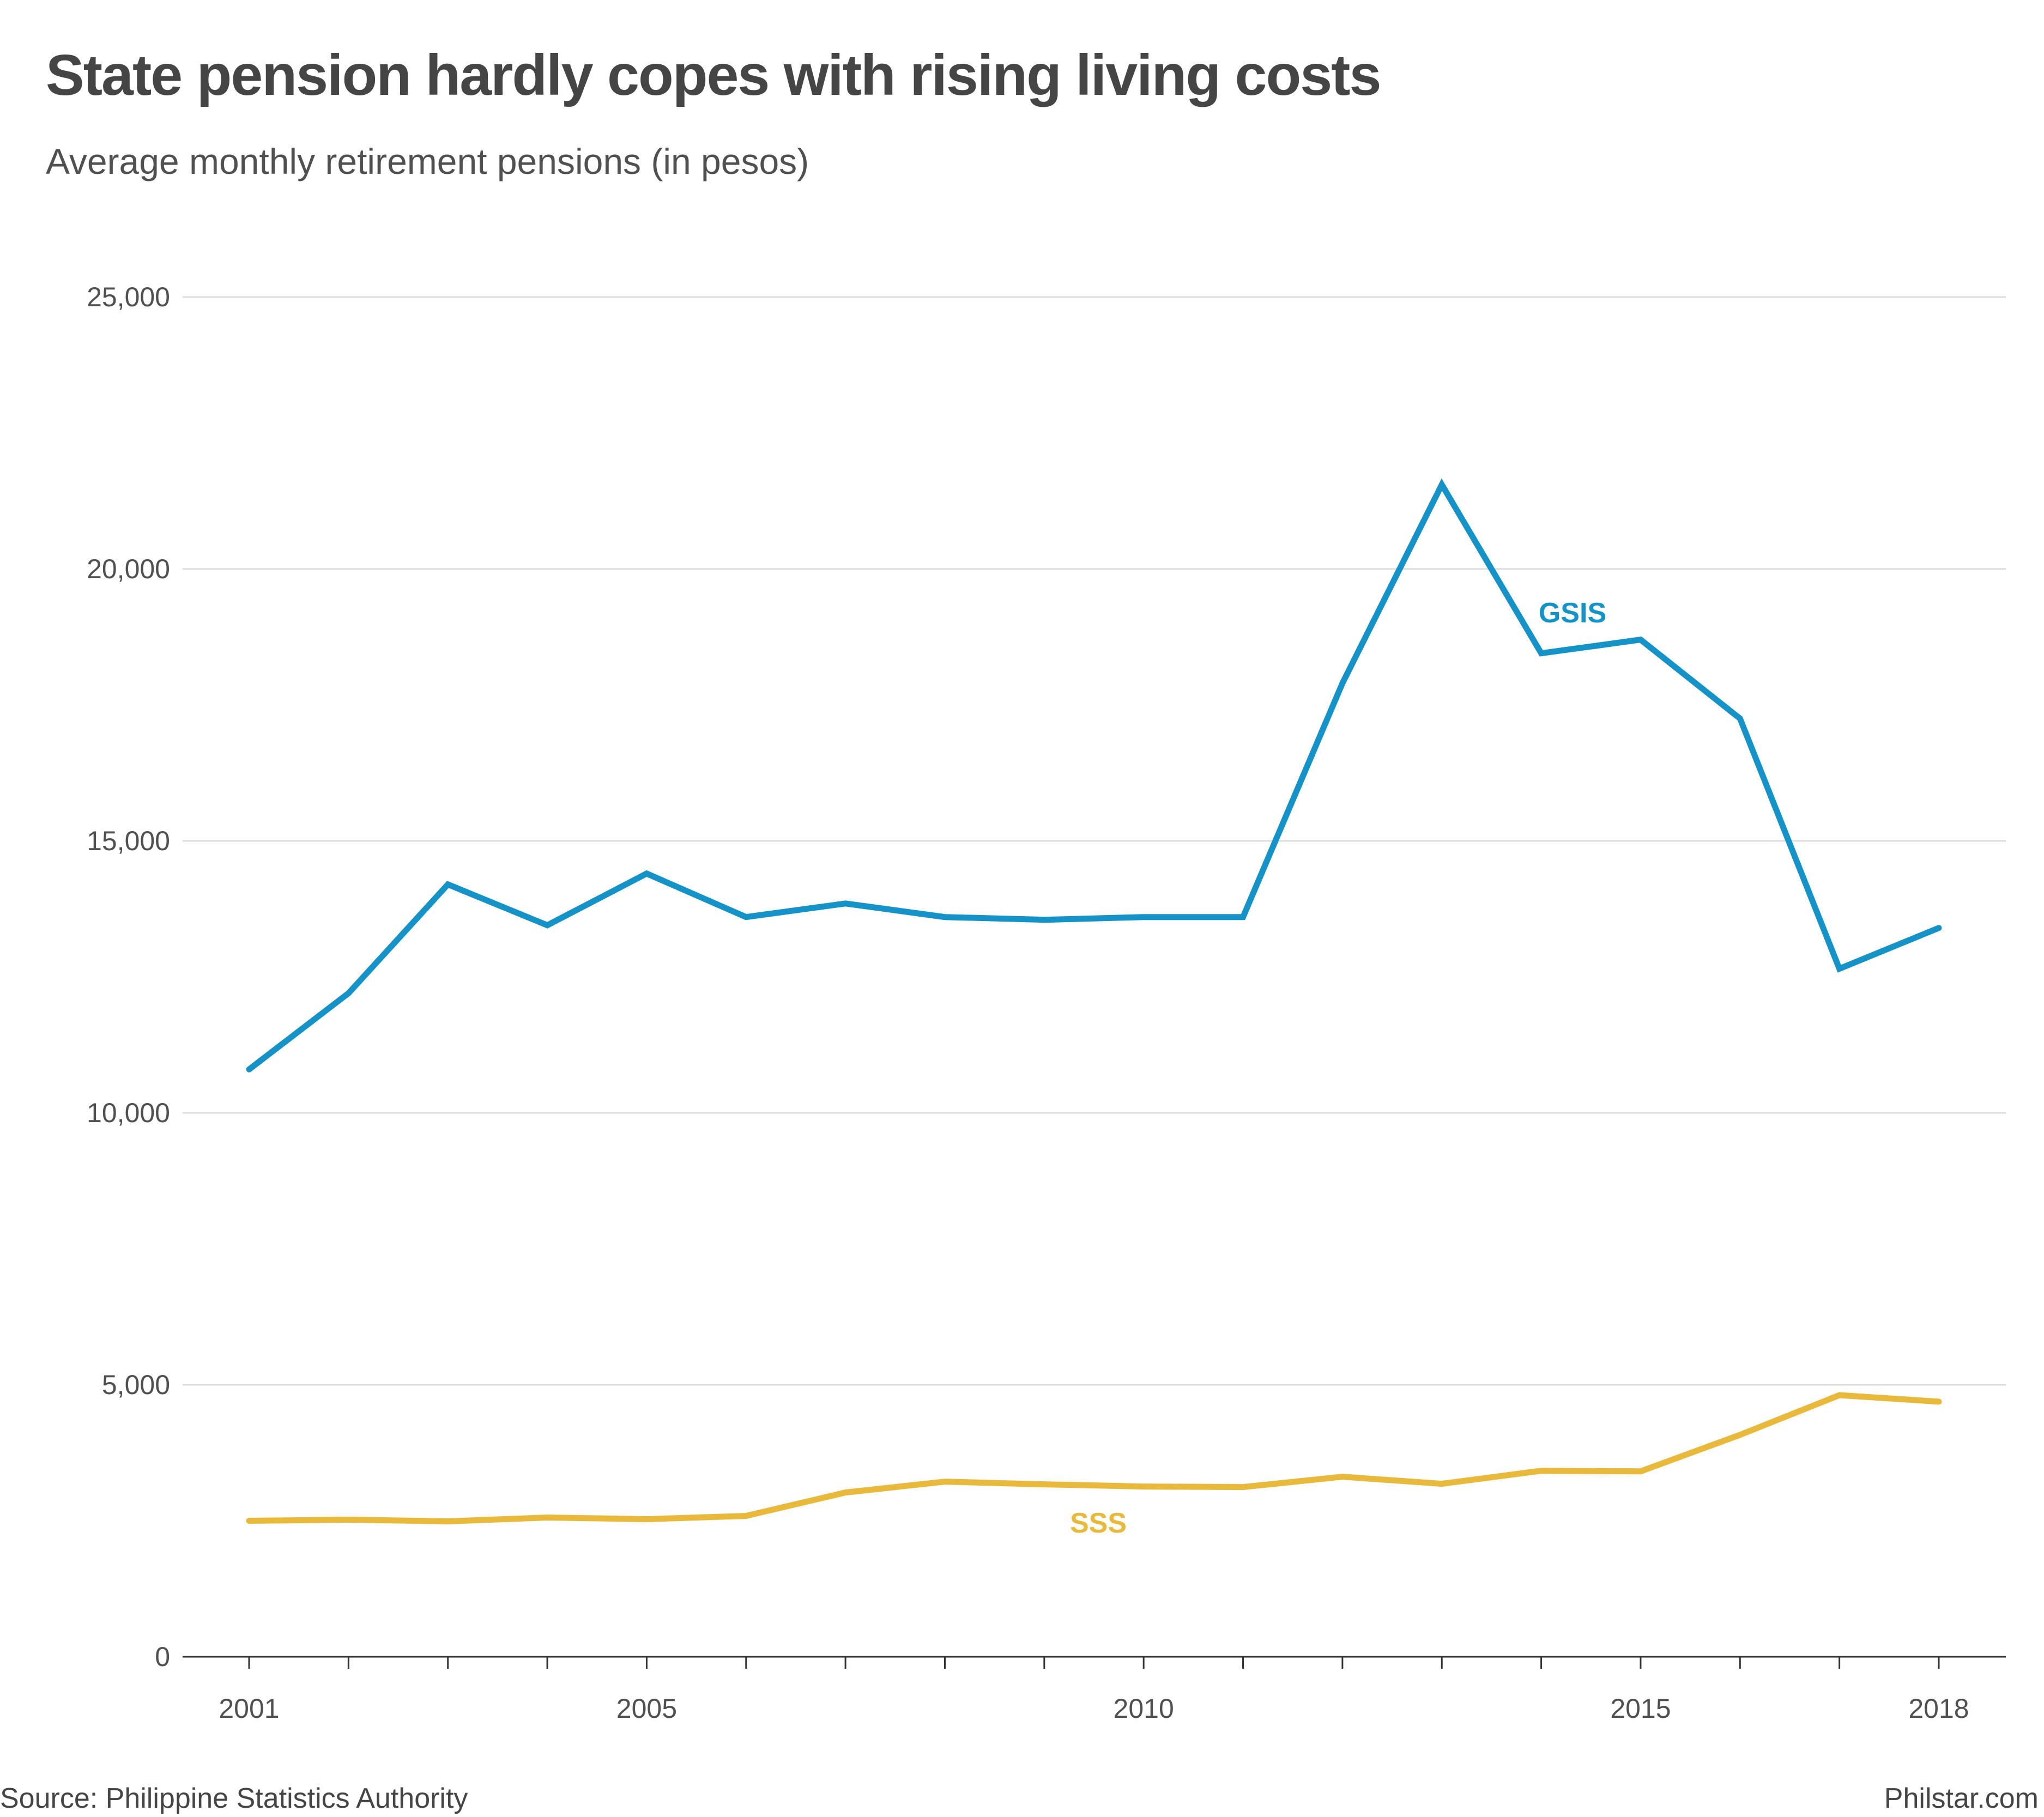  I want to click on y-tick-label: 25,000, so click(129, 297).